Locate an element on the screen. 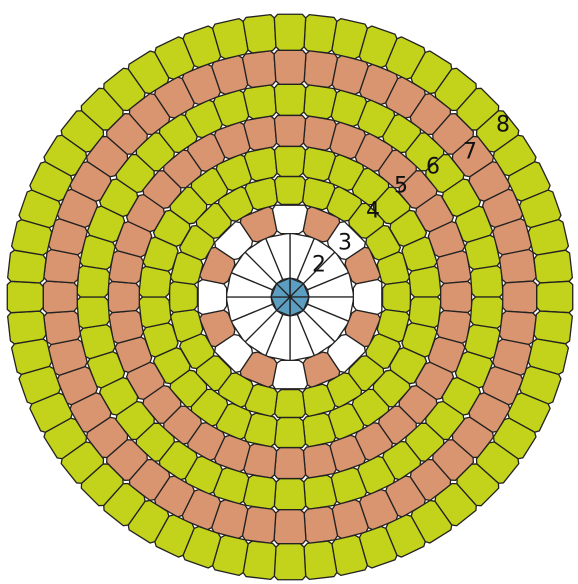 The image size is (578, 584). ring-labels: 2 3 4 5 6 7 8 is located at coordinates (411, 195).